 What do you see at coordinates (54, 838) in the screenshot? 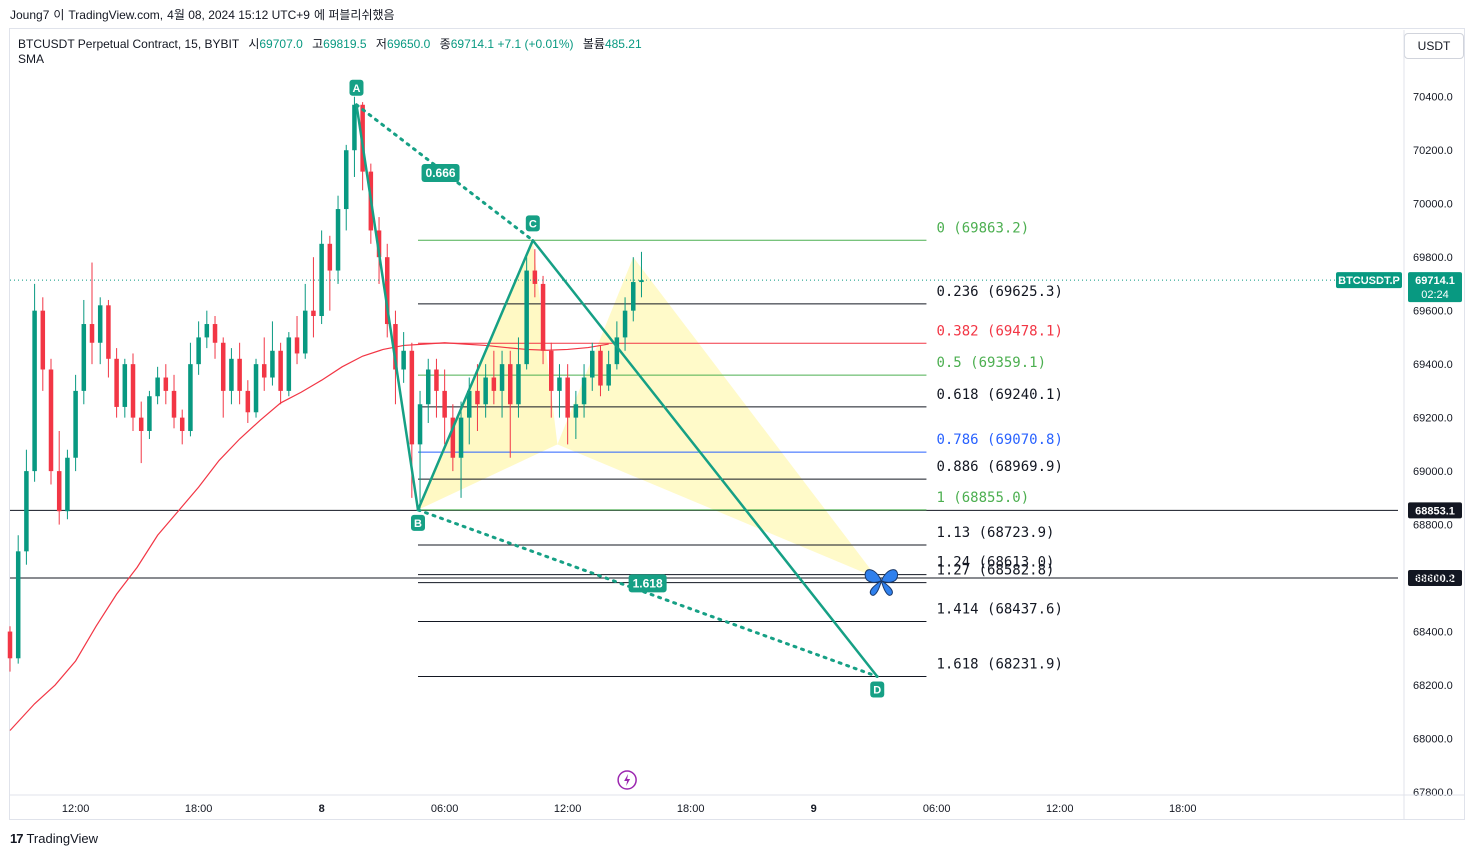
I see `tradingview-logo: 17 TradingView` at bounding box center [54, 838].